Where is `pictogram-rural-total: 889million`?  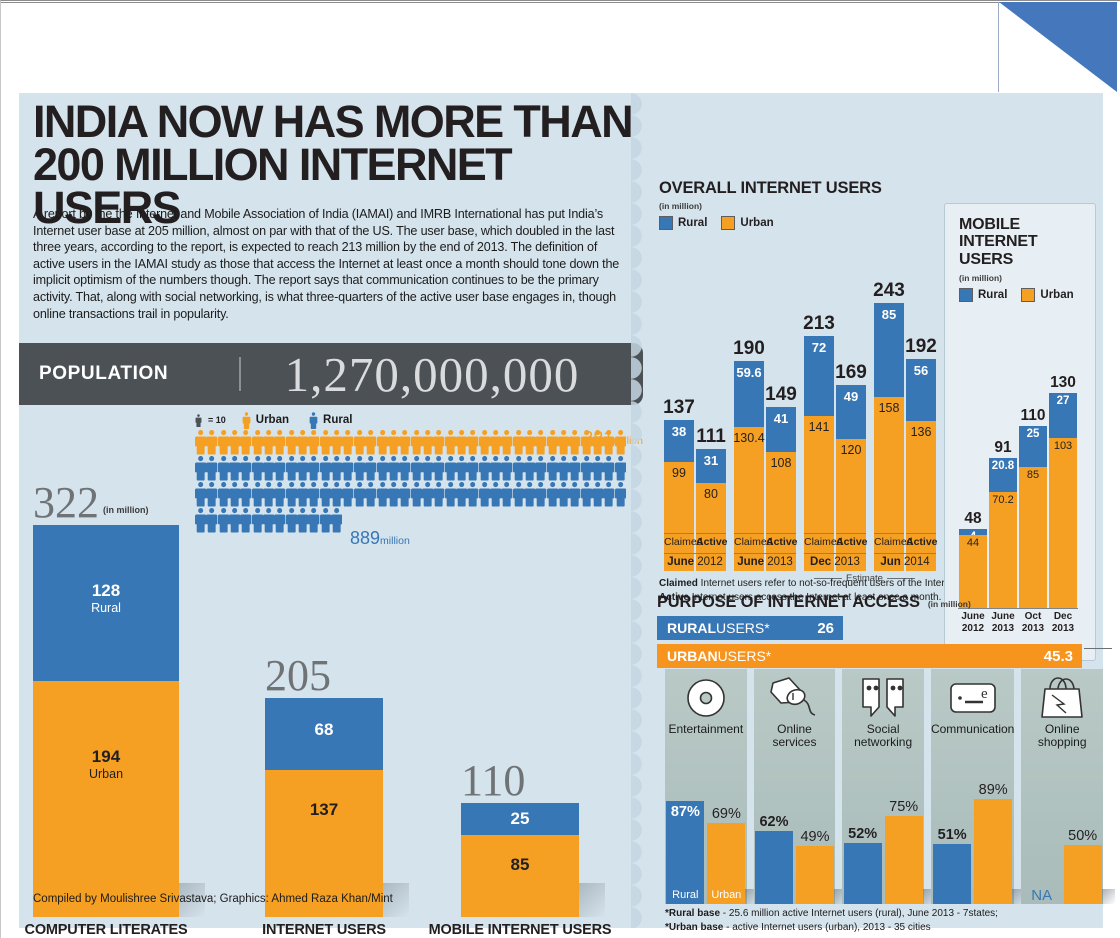
pictogram-rural-total: 889million is located at coordinates (380, 538).